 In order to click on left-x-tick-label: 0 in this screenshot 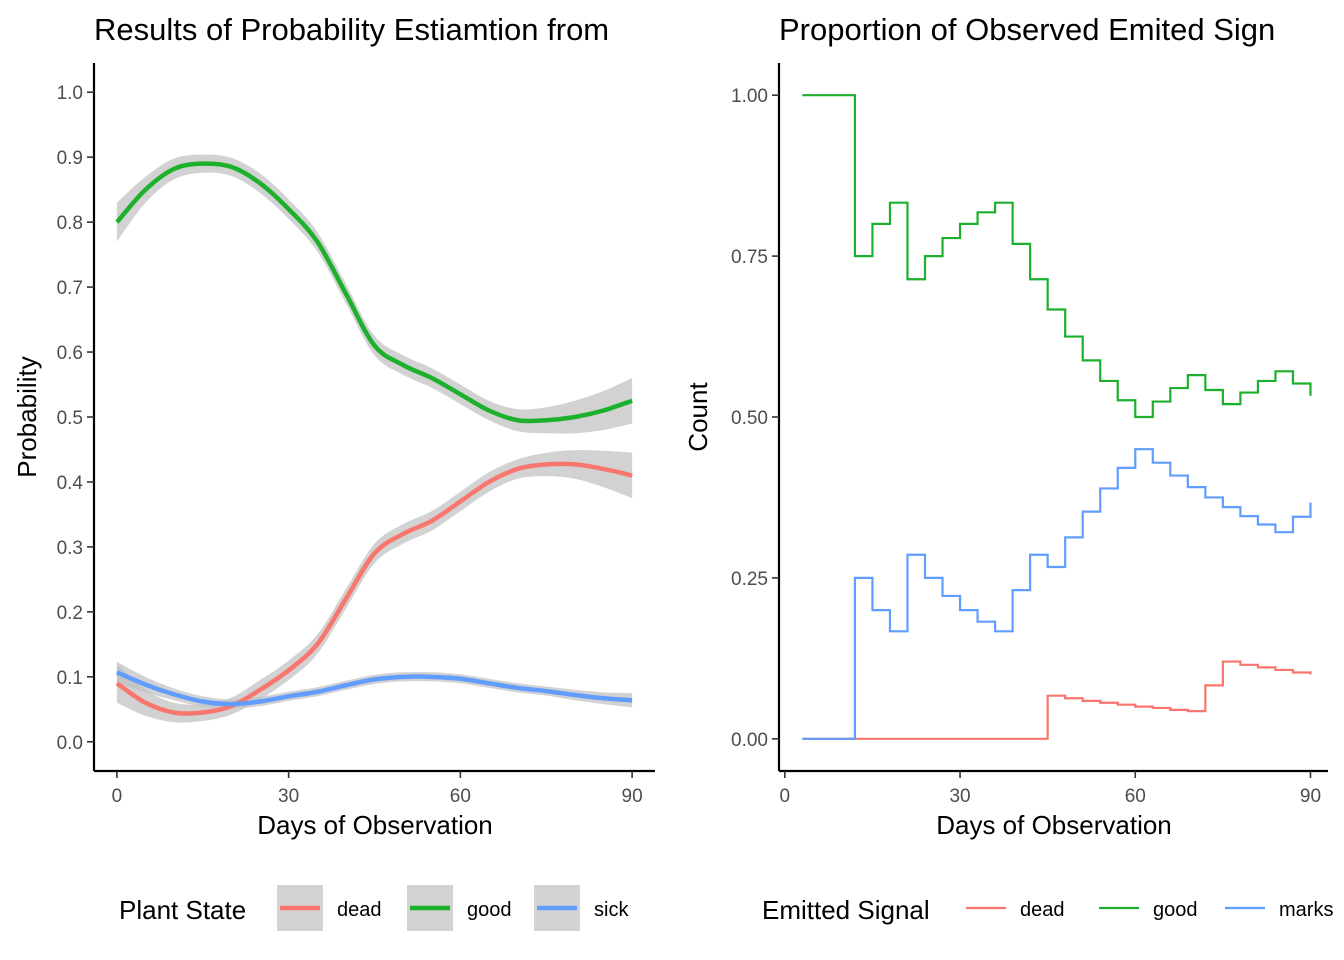, I will do `click(117, 796)`.